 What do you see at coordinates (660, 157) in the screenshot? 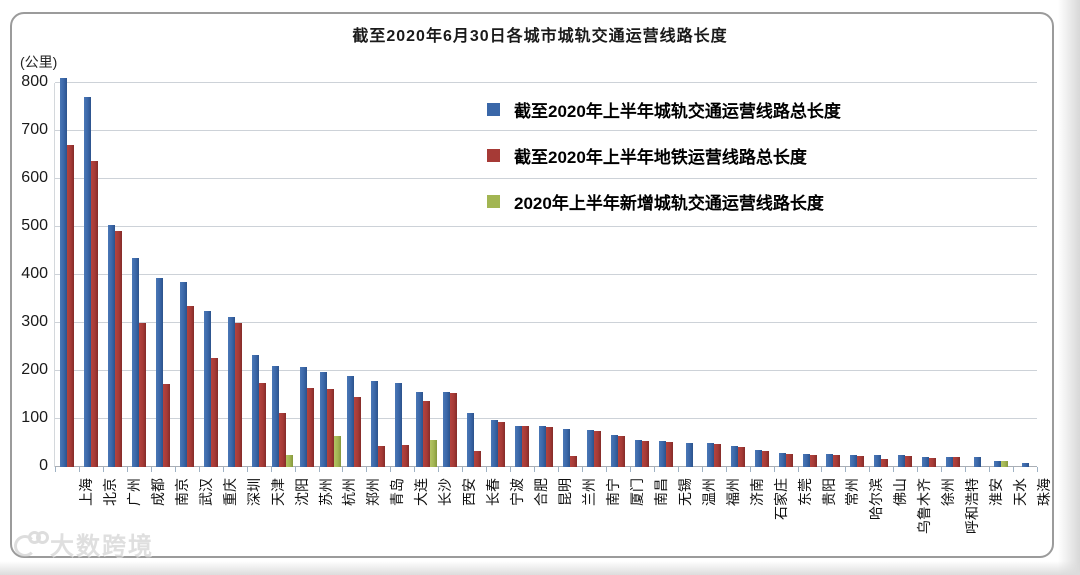
I see `legend-label-metro: 截至2020年上半年地铁运营线路总长度` at bounding box center [660, 157].